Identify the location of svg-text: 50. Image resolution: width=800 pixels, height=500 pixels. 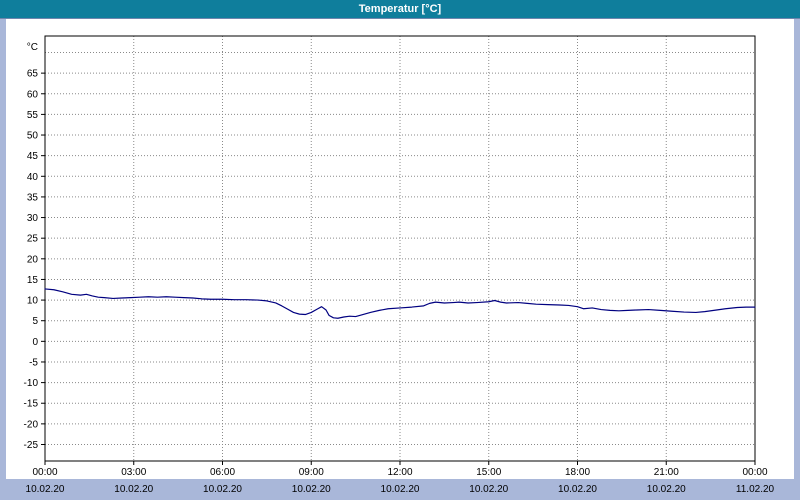
(33, 136).